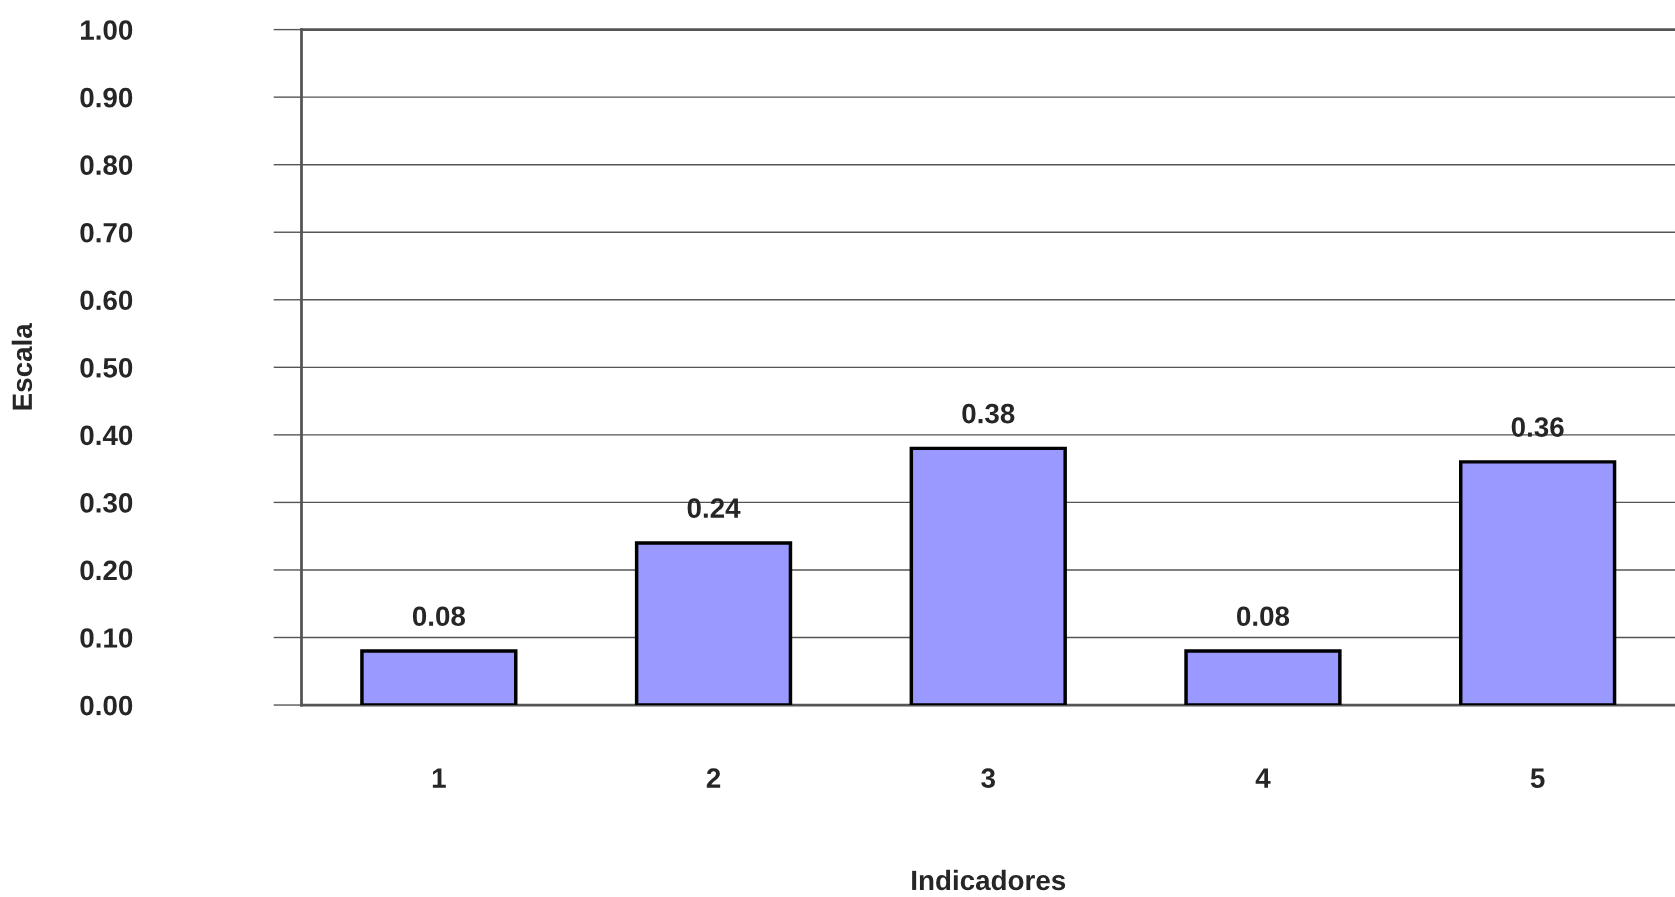 The height and width of the screenshot is (897, 1675). I want to click on x-tick-label: 3, so click(988, 778).